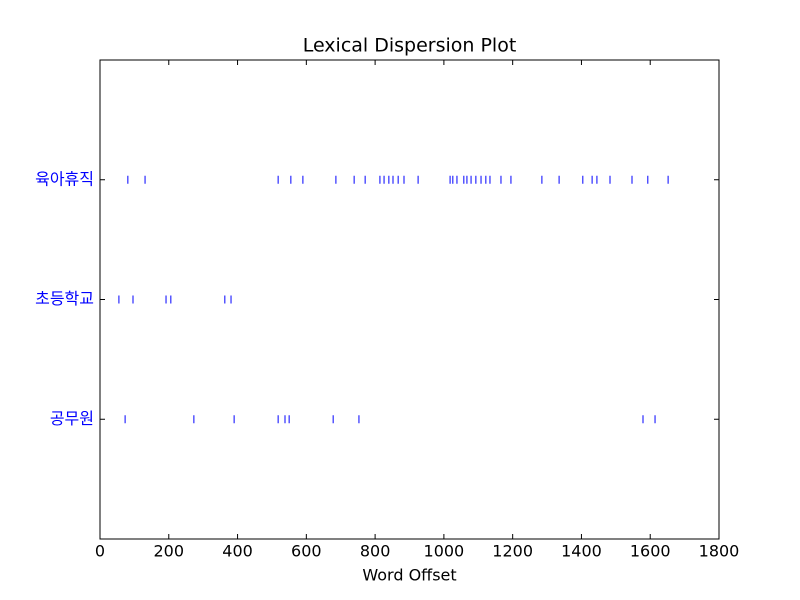 The height and width of the screenshot is (600, 800). Describe the element at coordinates (444, 551) in the screenshot. I see `x-tick-label: 1000` at that location.